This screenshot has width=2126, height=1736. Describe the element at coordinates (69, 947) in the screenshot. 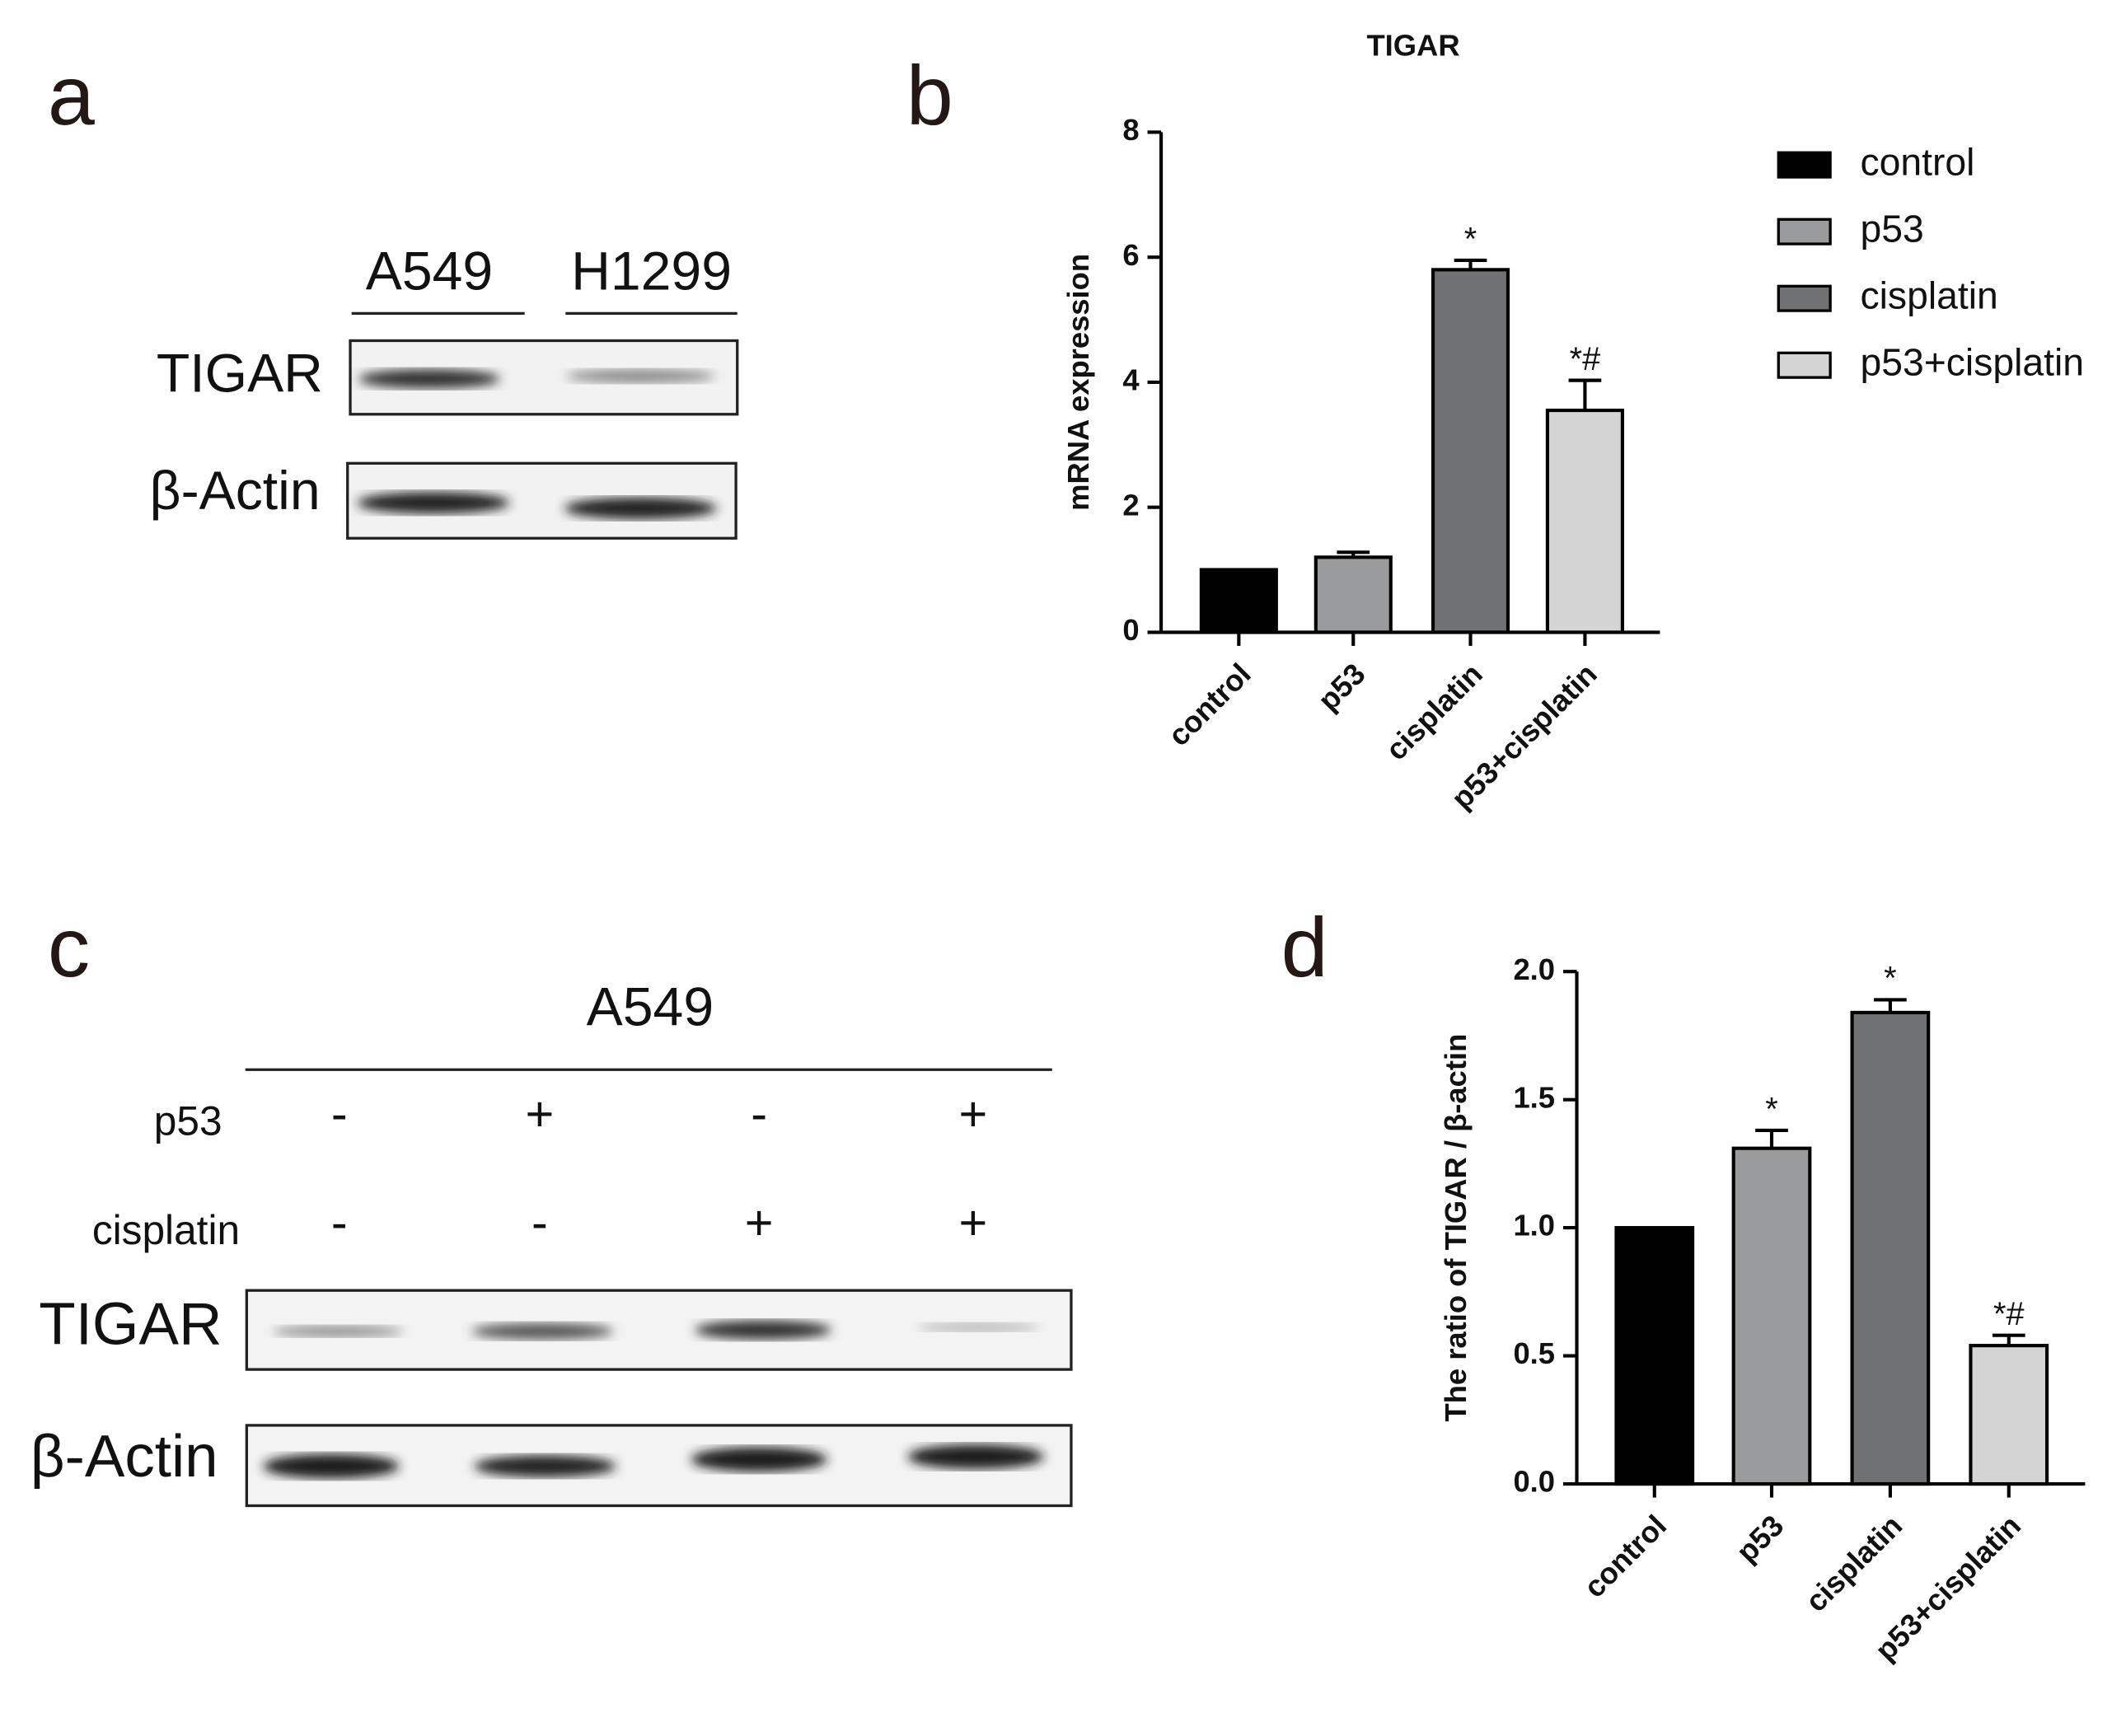

I see `panel-label: c` at that location.